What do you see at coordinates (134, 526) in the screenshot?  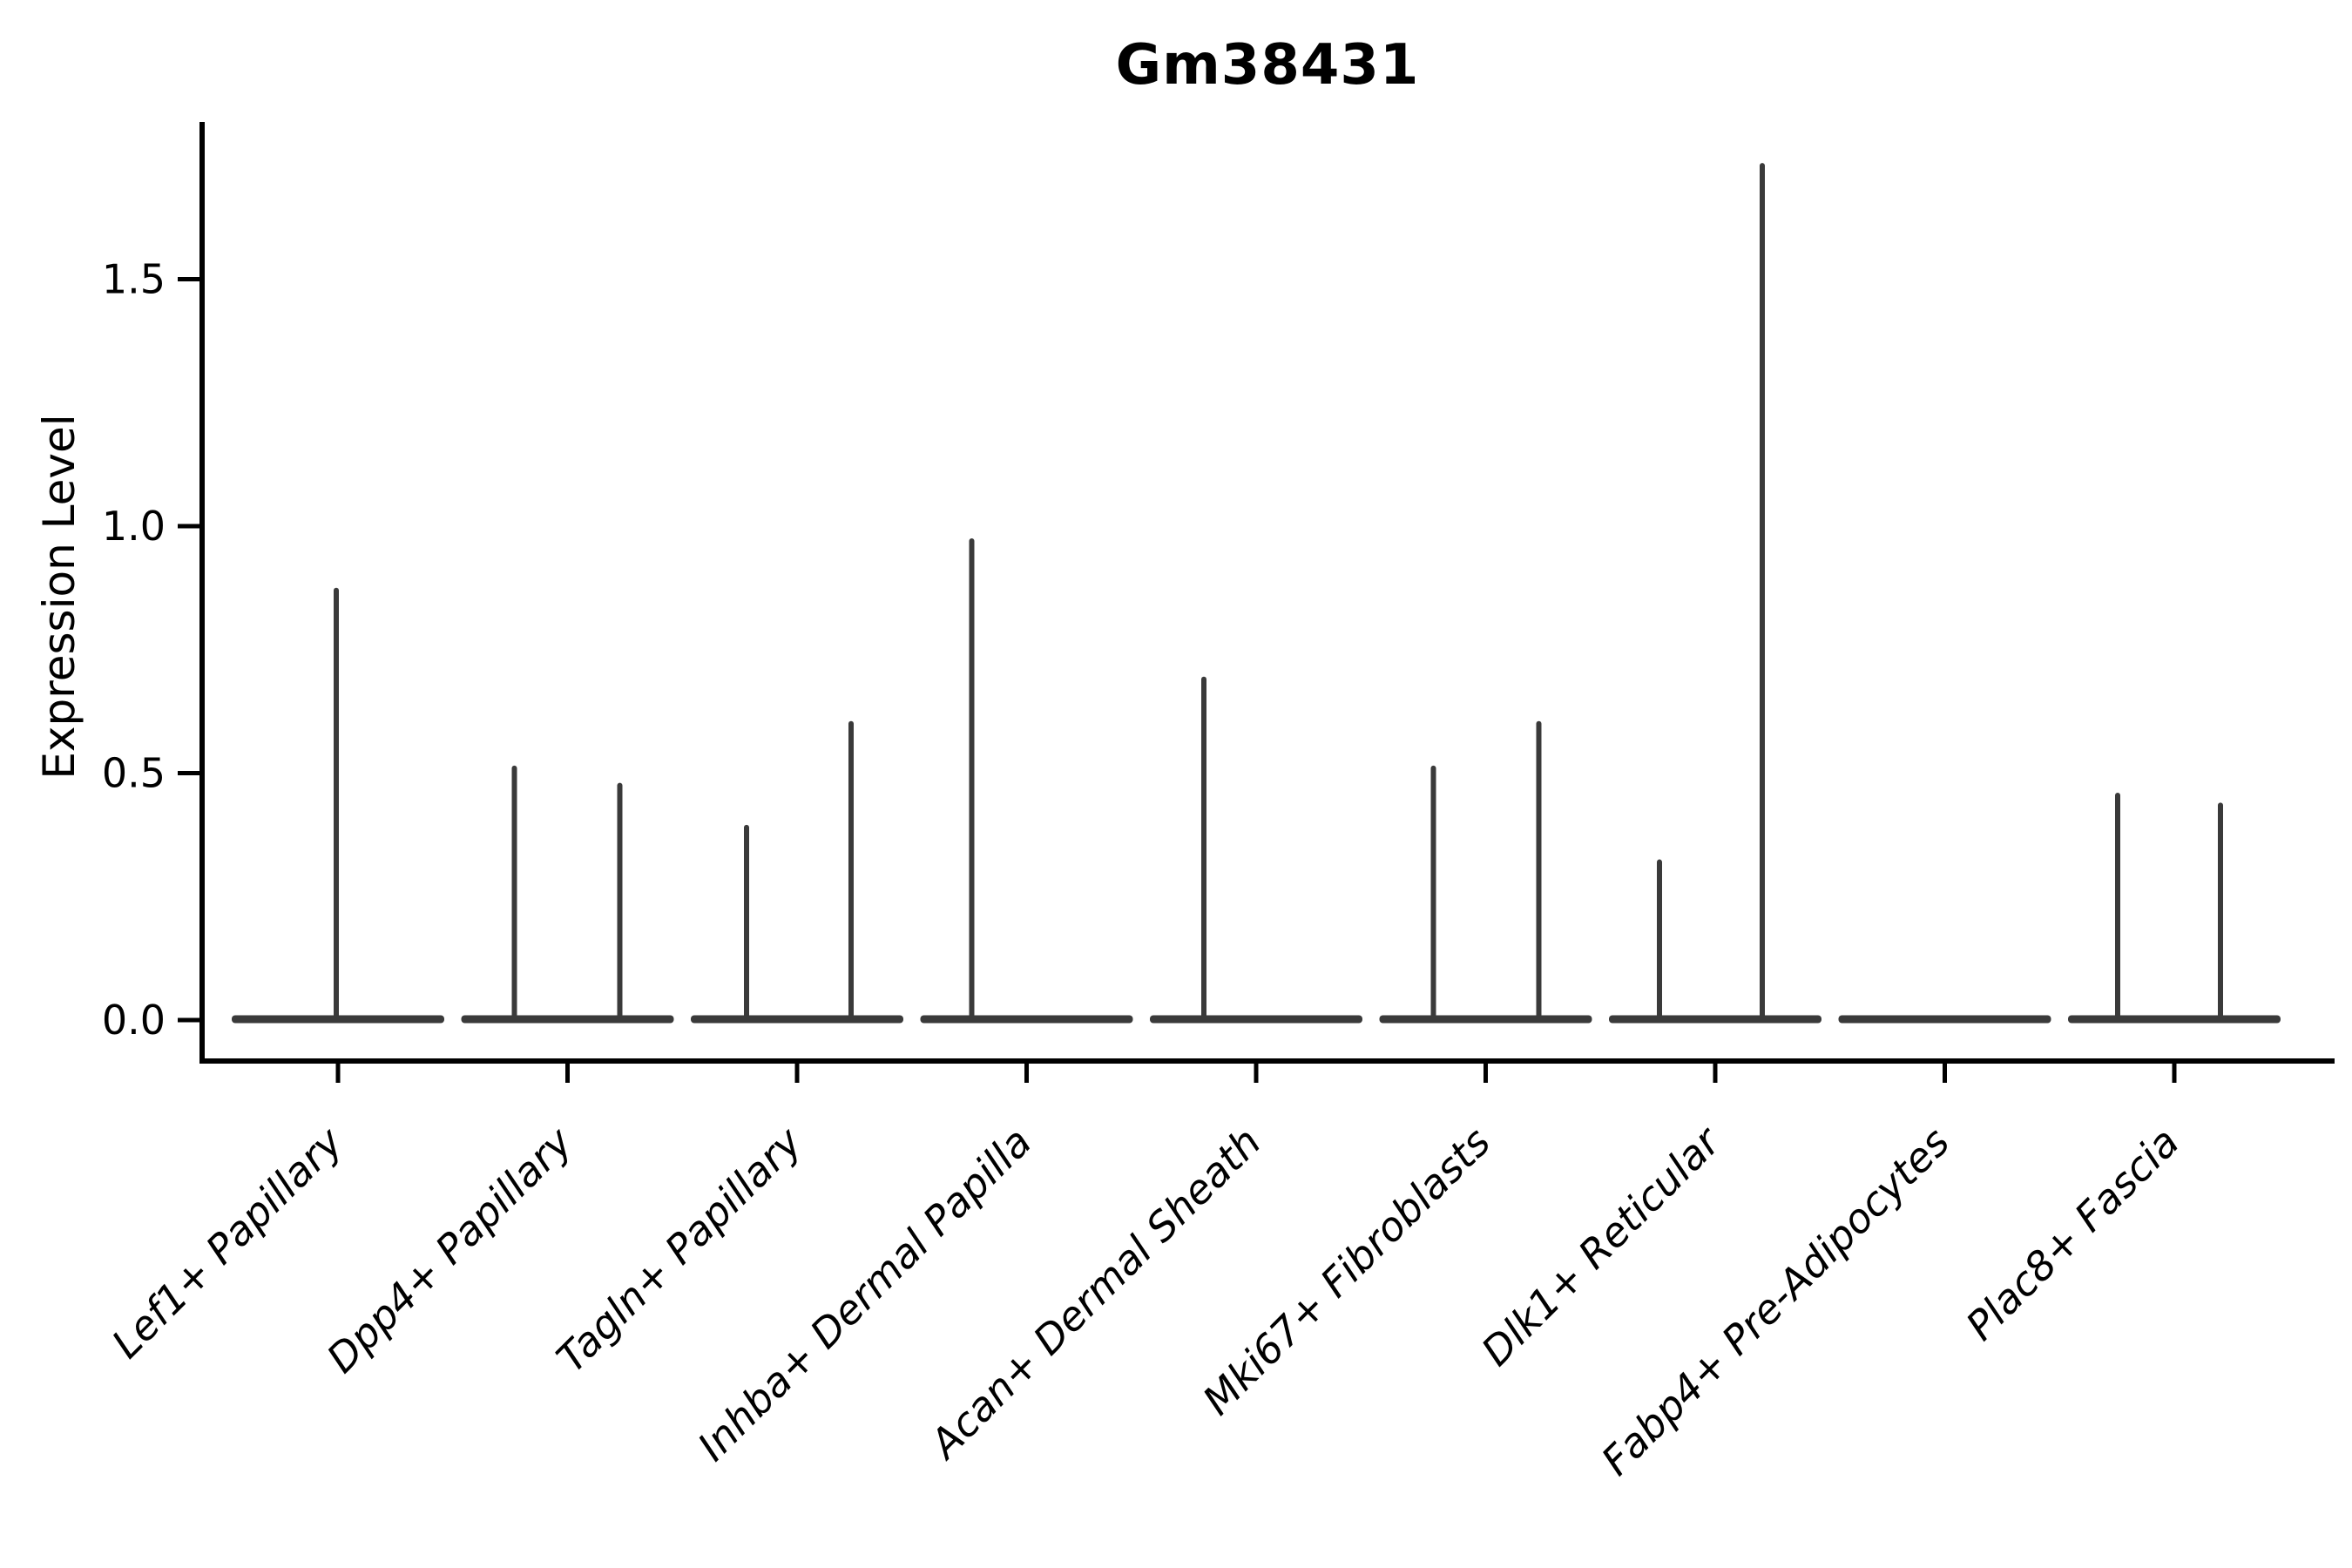 I see `y-tick-label: 1.0` at bounding box center [134, 526].